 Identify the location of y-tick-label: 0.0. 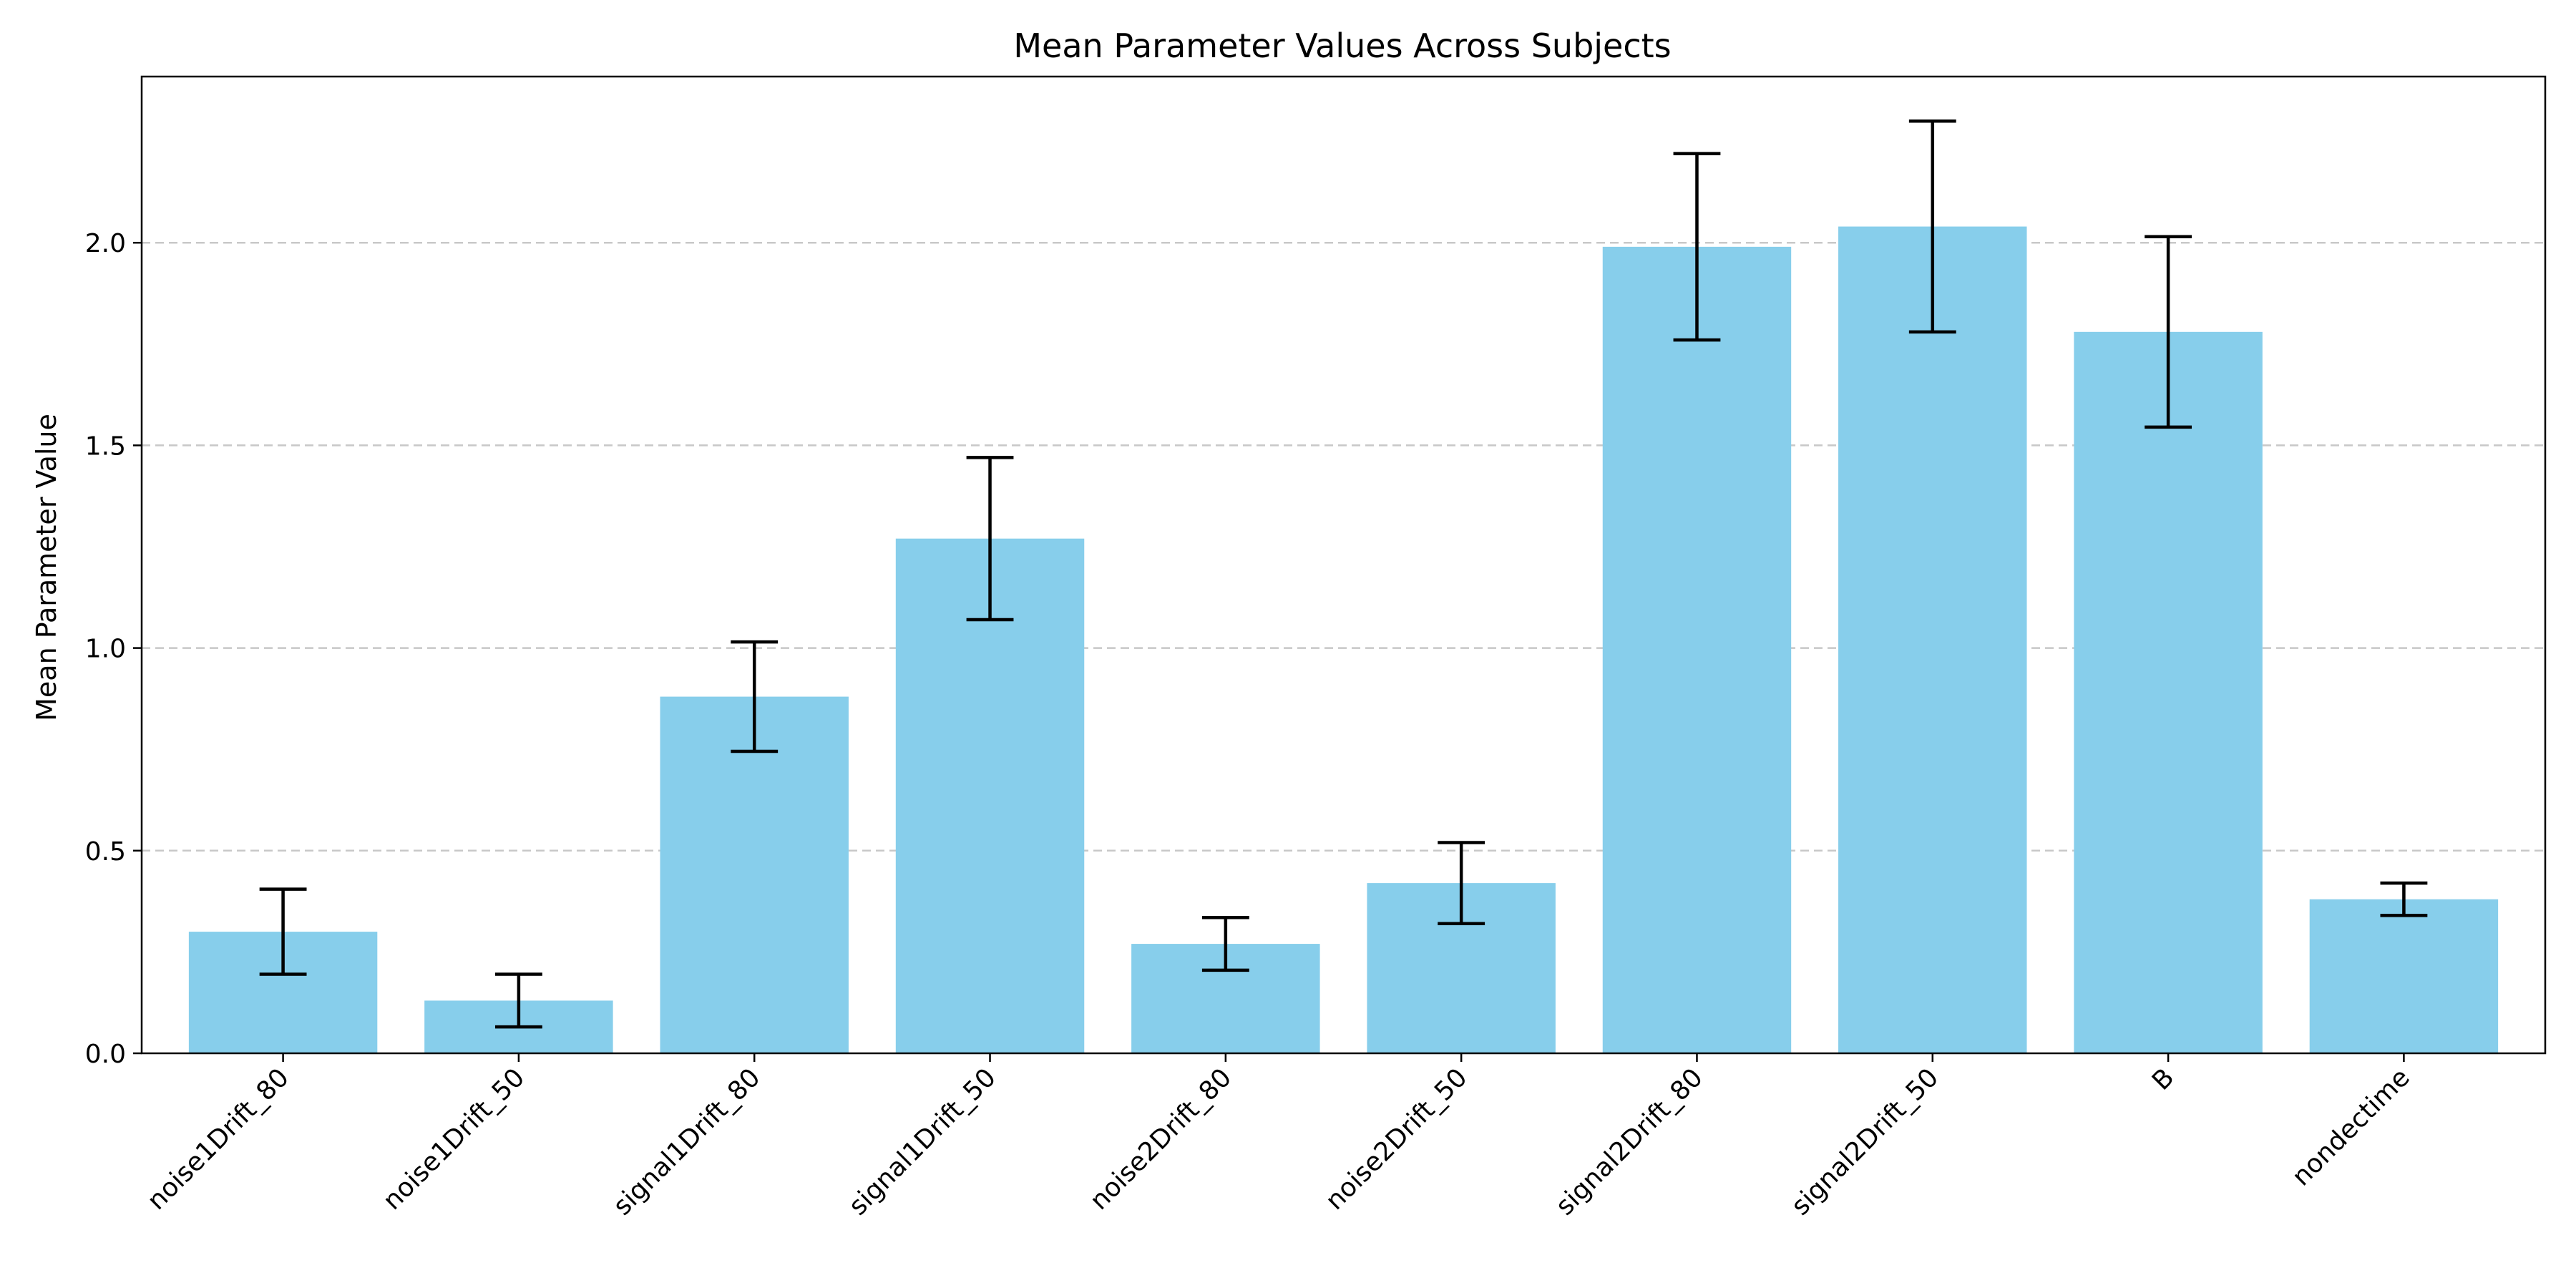
(105, 1054).